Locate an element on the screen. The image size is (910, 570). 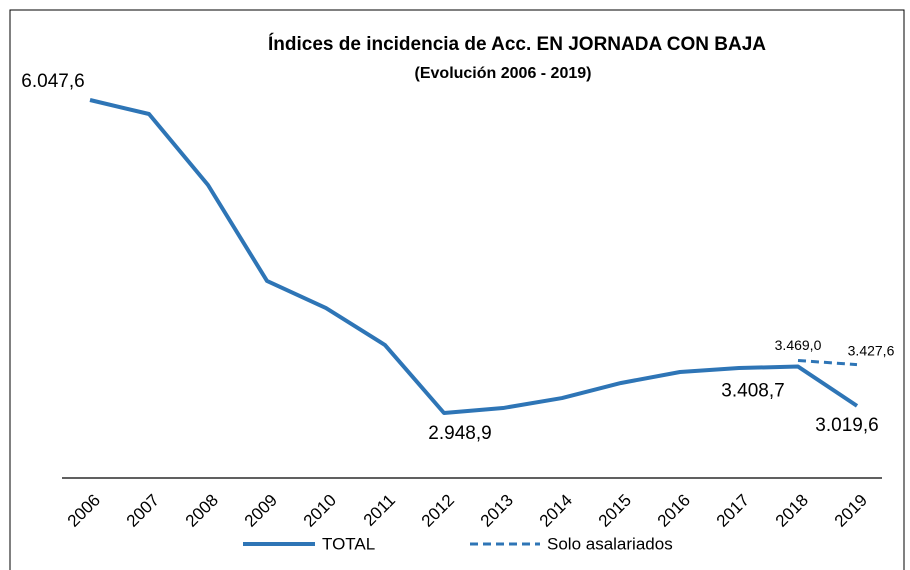
series-line is located at coordinates (827, 362).